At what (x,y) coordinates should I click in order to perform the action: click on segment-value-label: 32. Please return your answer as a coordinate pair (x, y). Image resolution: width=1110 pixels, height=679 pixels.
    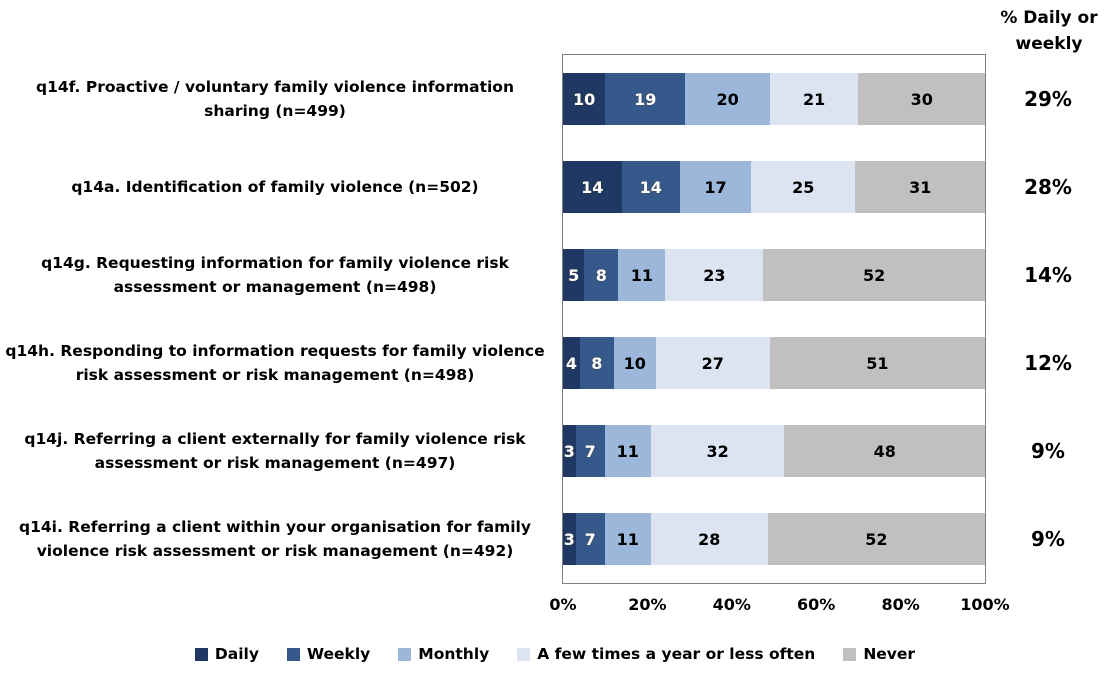
    Looking at the image, I should click on (717, 451).